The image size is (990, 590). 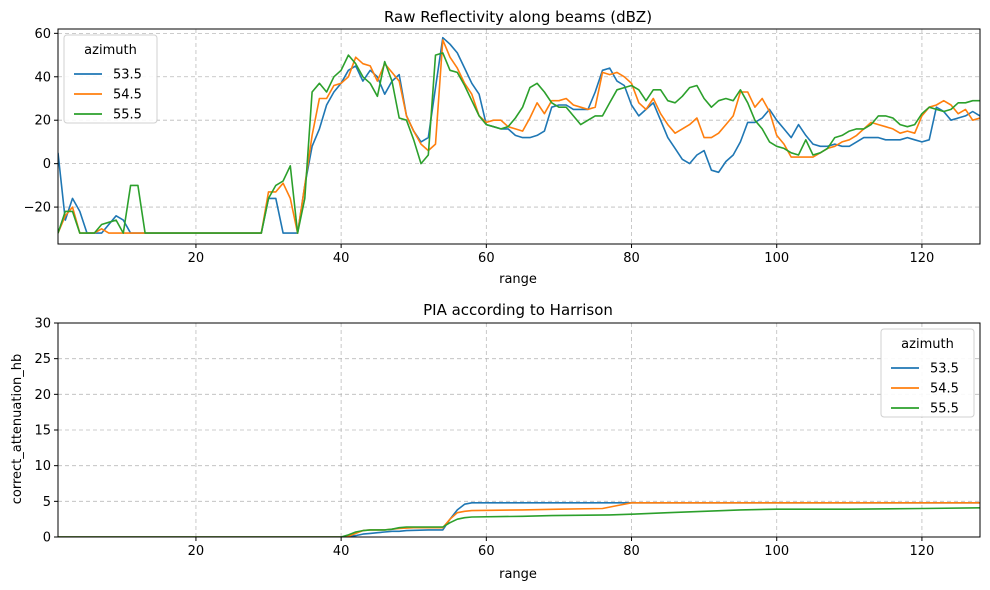 What do you see at coordinates (518, 17) in the screenshot?
I see `reflectivity-chart-title: Raw Reflectivity along beams (dBZ)` at bounding box center [518, 17].